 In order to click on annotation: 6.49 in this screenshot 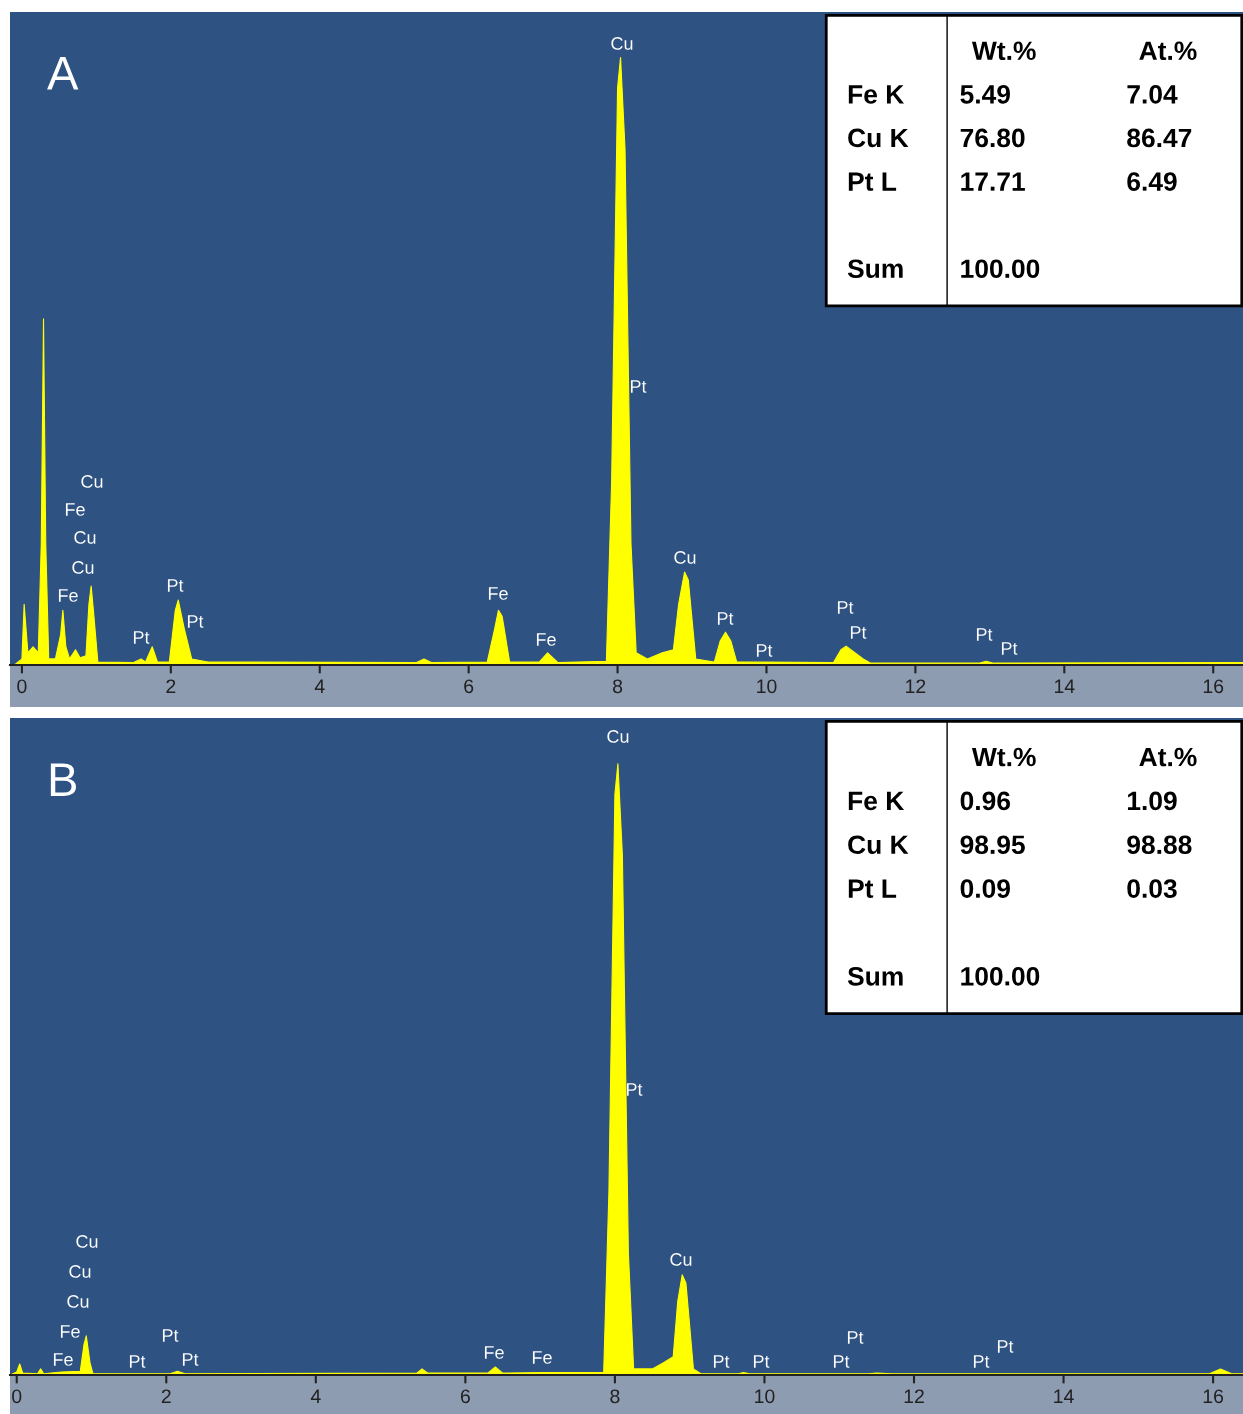, I will do `click(1152, 181)`.